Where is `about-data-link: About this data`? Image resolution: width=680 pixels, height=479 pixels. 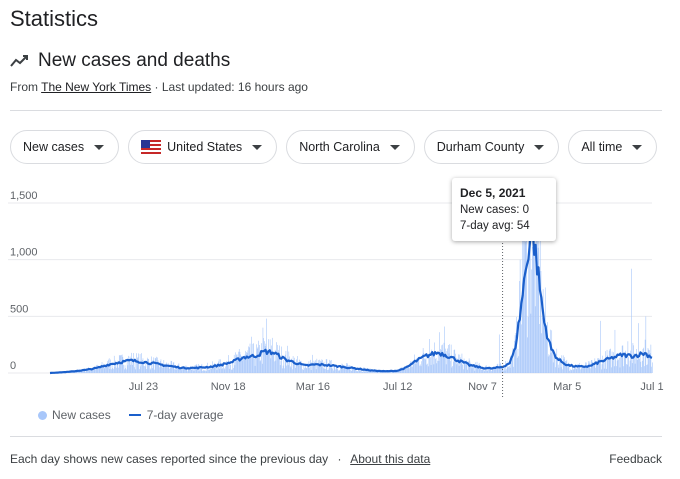
about-data-link: About this data is located at coordinates (390, 459).